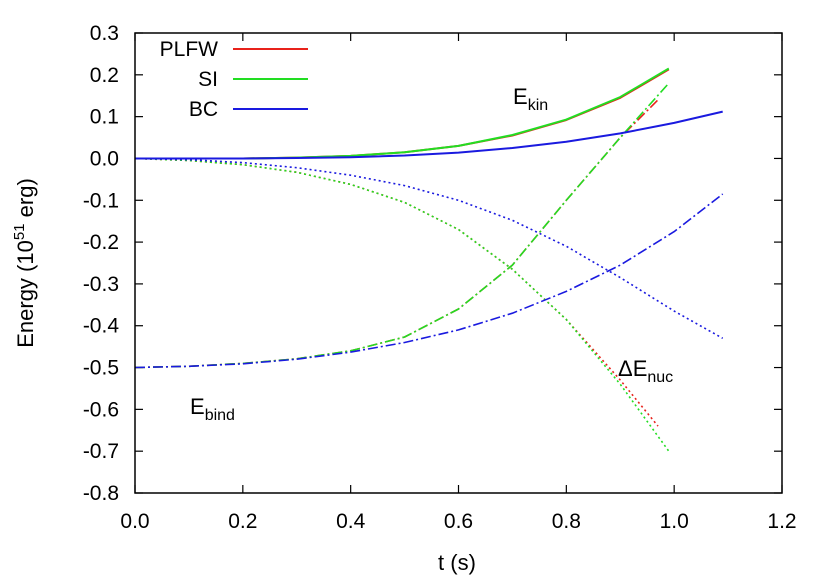 This screenshot has width=830, height=581. I want to click on x-tick-label: 0.2, so click(242, 521).